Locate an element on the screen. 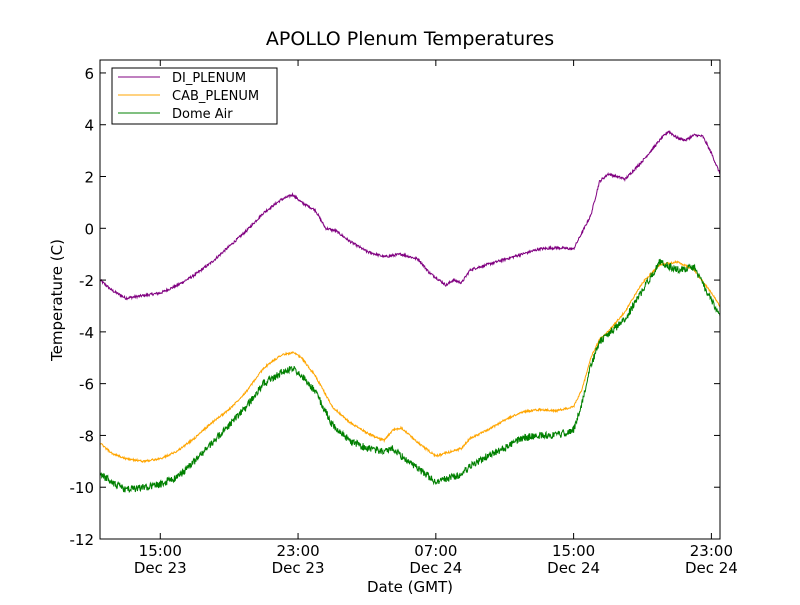 Image resolution: width=800 pixels, height=605 pixels. legend-label-di-plenum: DI_PLENUM is located at coordinates (209, 78).